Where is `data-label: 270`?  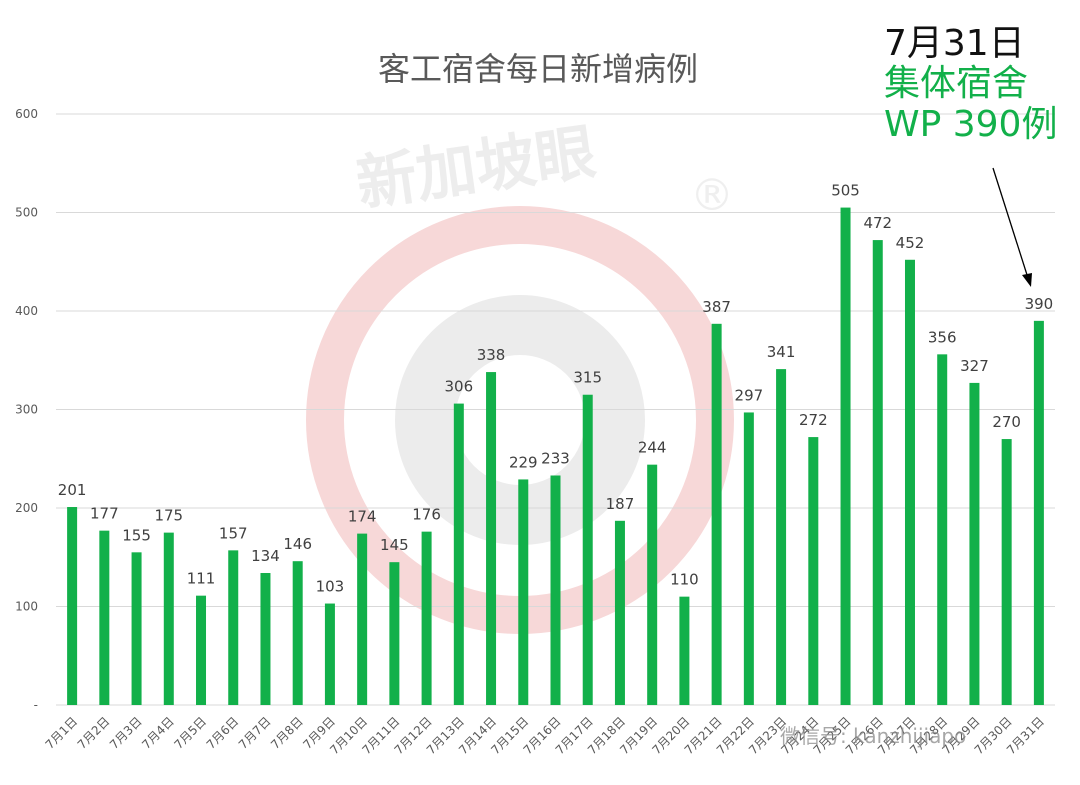 data-label: 270 is located at coordinates (1006, 422).